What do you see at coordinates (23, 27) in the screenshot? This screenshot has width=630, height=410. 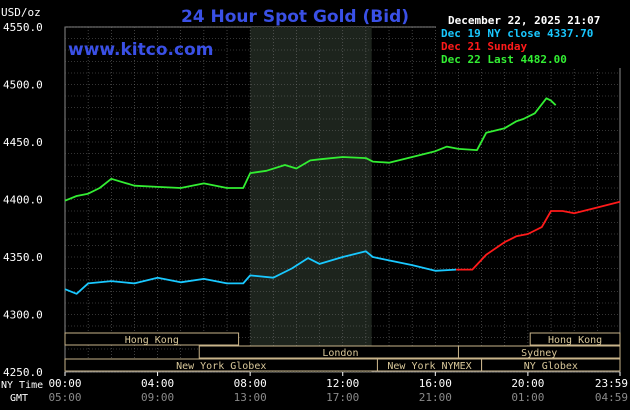 I see `y-tick-label: 4550.0` at bounding box center [23, 27].